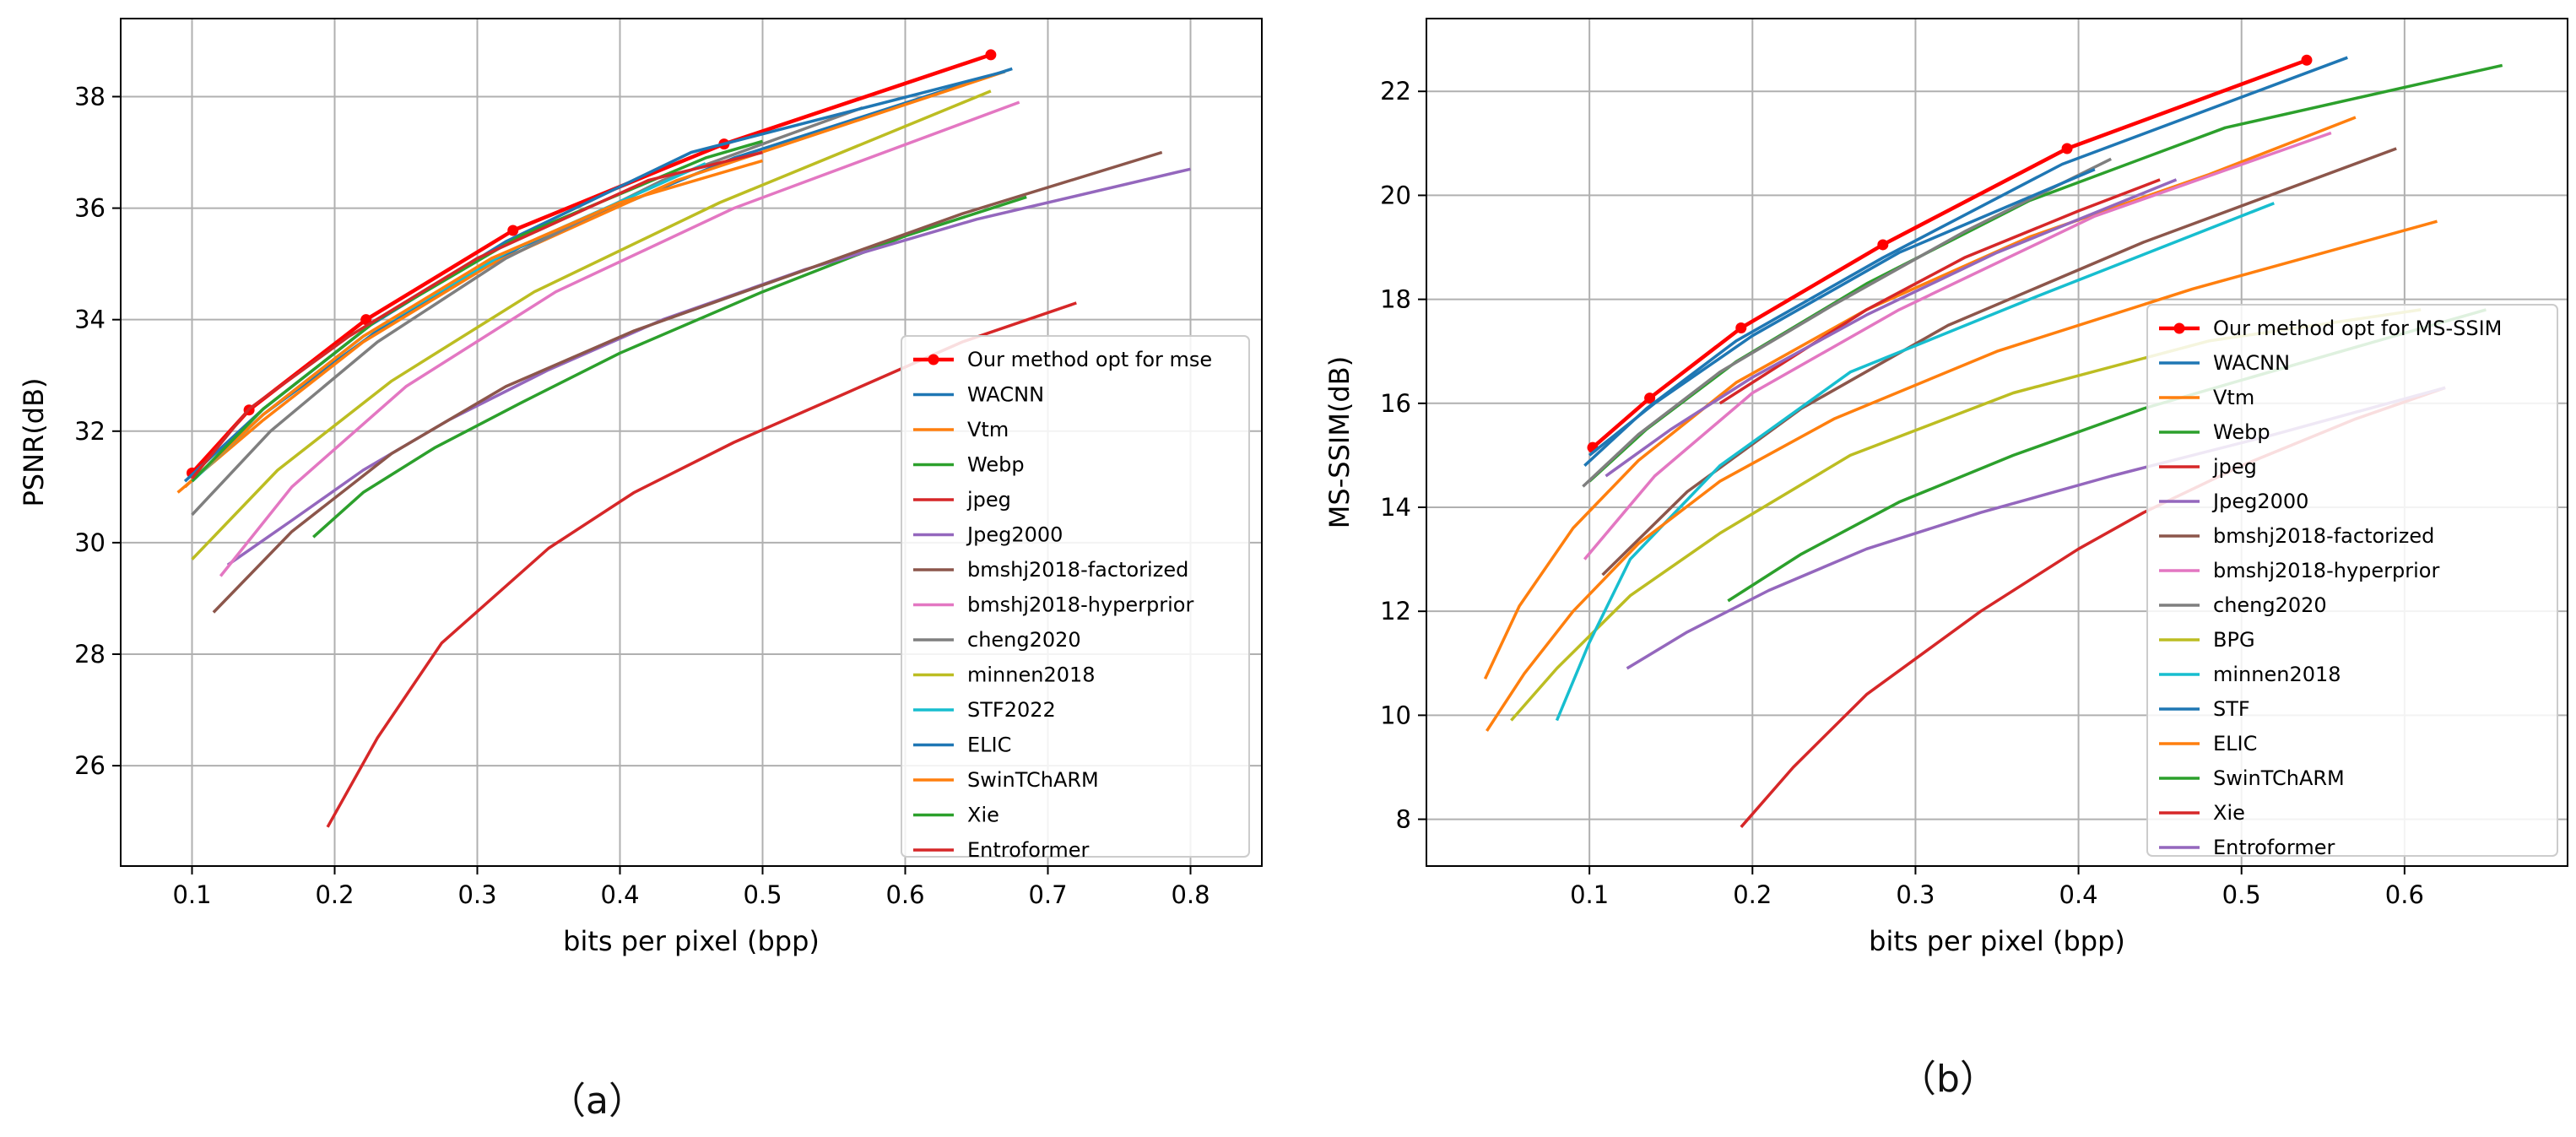  What do you see at coordinates (597, 1101) in the screenshot?
I see `caption-a: （a）` at bounding box center [597, 1101].